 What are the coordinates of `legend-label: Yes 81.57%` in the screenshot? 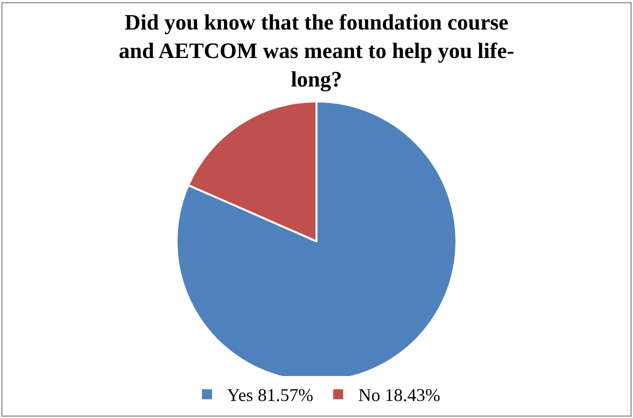 It's located at (270, 395).